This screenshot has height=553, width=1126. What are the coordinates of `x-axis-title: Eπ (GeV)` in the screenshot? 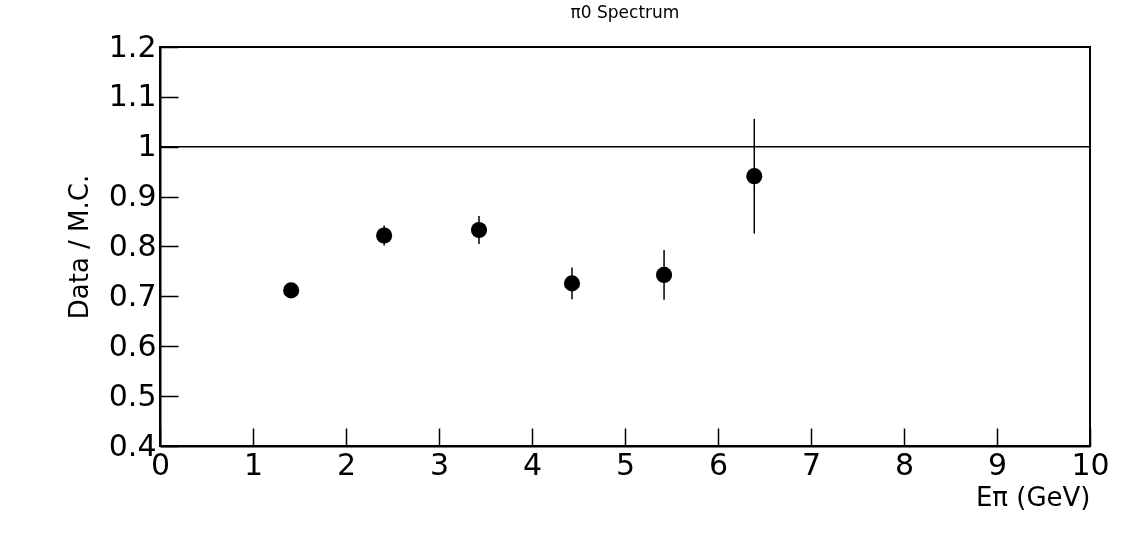 It's located at (1033, 496).